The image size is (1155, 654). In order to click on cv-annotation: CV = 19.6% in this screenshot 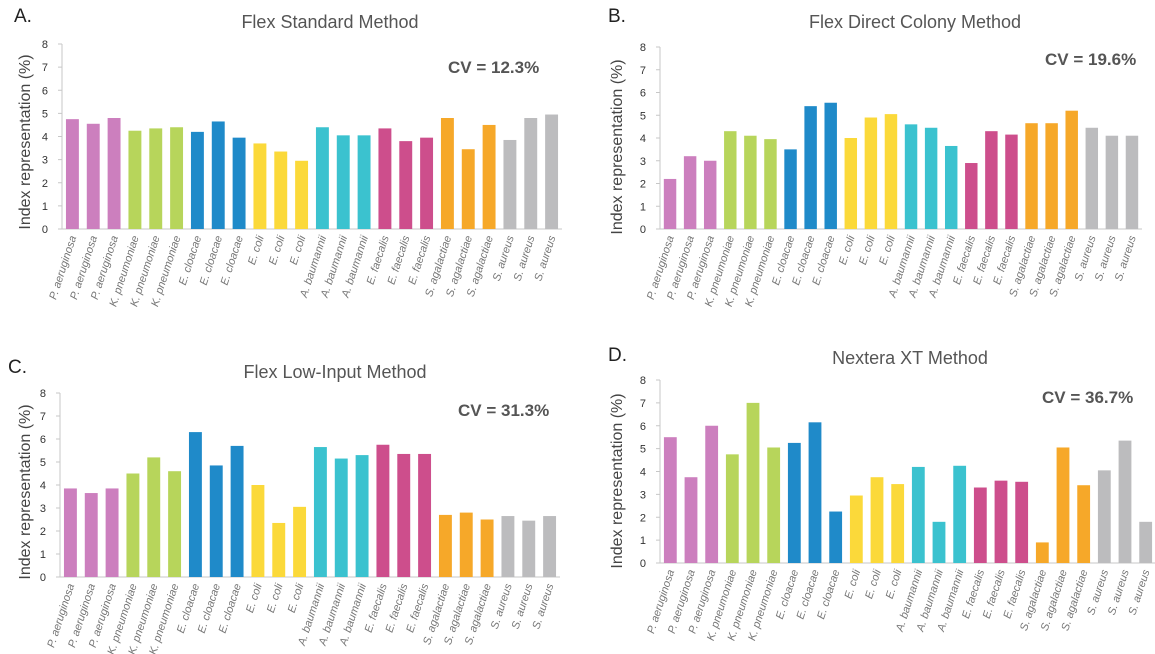, I will do `click(1091, 59)`.